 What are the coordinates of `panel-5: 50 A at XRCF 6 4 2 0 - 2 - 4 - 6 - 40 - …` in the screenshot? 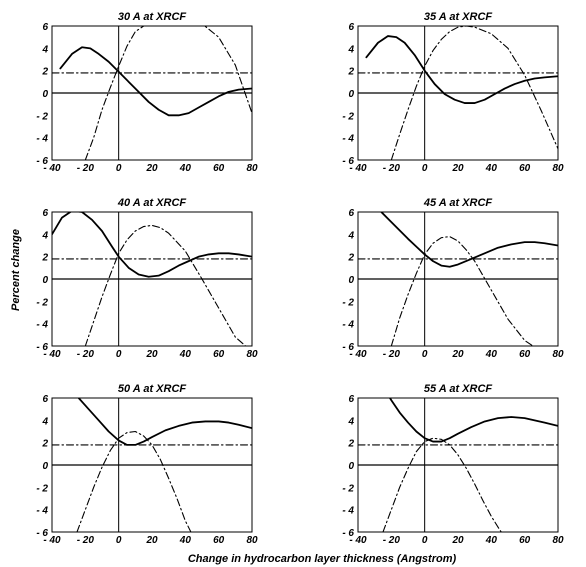 It's located at (147, 464).